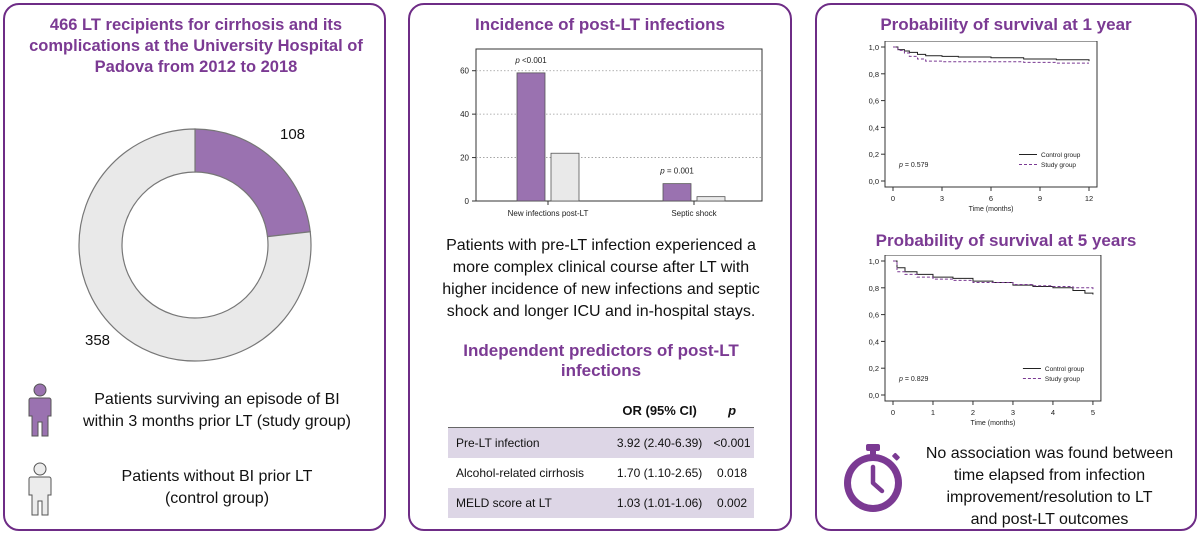 The width and height of the screenshot is (1200, 537). What do you see at coordinates (97, 340) in the screenshot?
I see `donut-label-control: 358` at bounding box center [97, 340].